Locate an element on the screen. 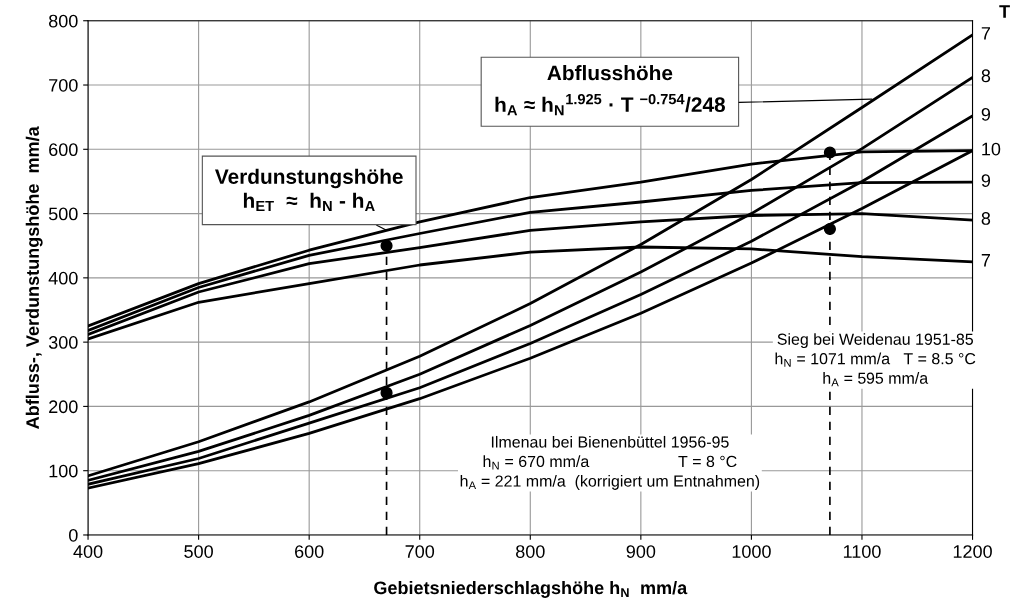 The image size is (1012, 610). y-tick-label: 100 is located at coordinates (63, 471).